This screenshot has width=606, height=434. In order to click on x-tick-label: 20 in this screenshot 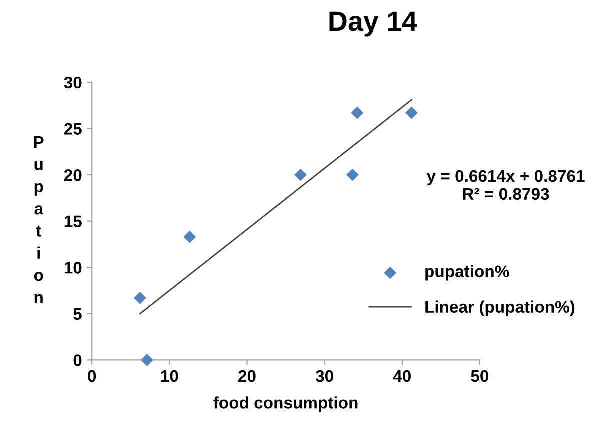, I will do `click(247, 376)`.